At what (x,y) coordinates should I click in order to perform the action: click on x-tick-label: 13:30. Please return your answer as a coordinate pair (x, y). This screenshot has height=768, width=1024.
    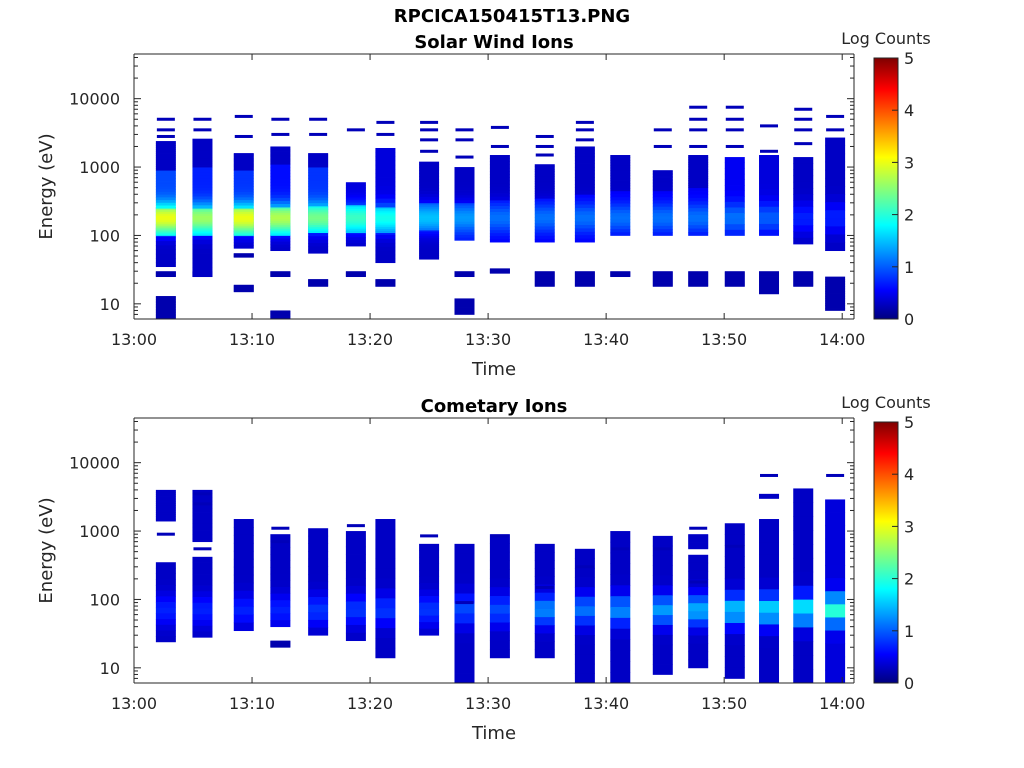
    Looking at the image, I should click on (488, 703).